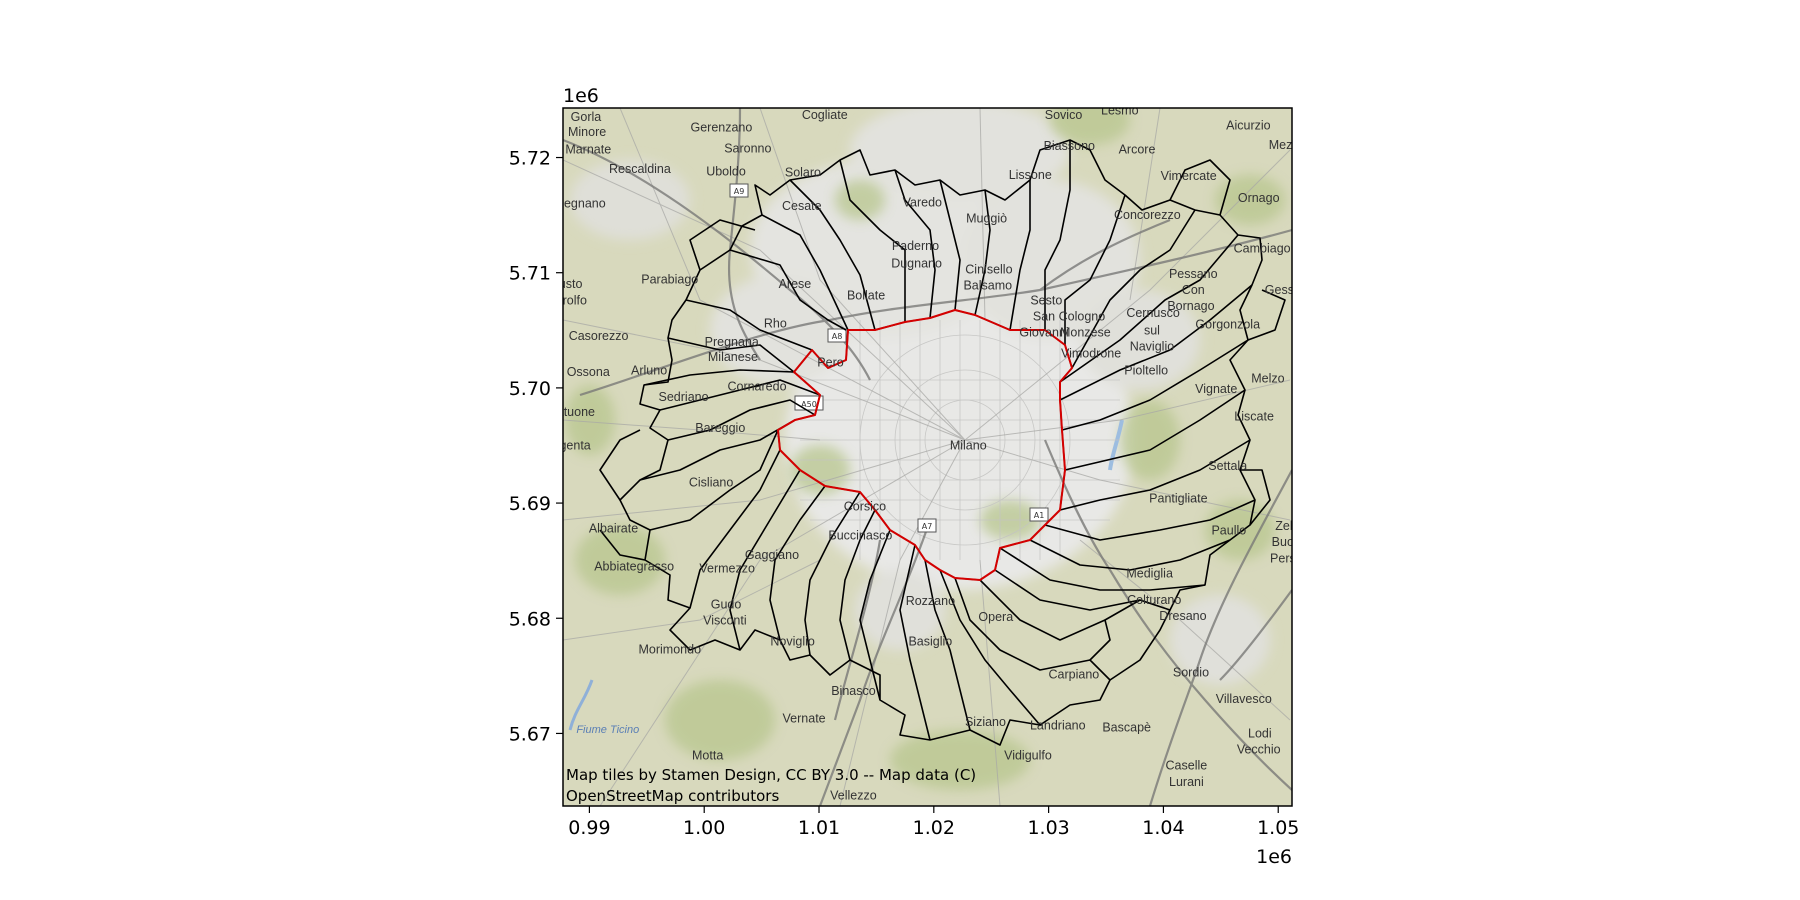  I want to click on y-axis: 5.67 5.68 5.69 5.70 5.71 5.72, so click(536, 446).